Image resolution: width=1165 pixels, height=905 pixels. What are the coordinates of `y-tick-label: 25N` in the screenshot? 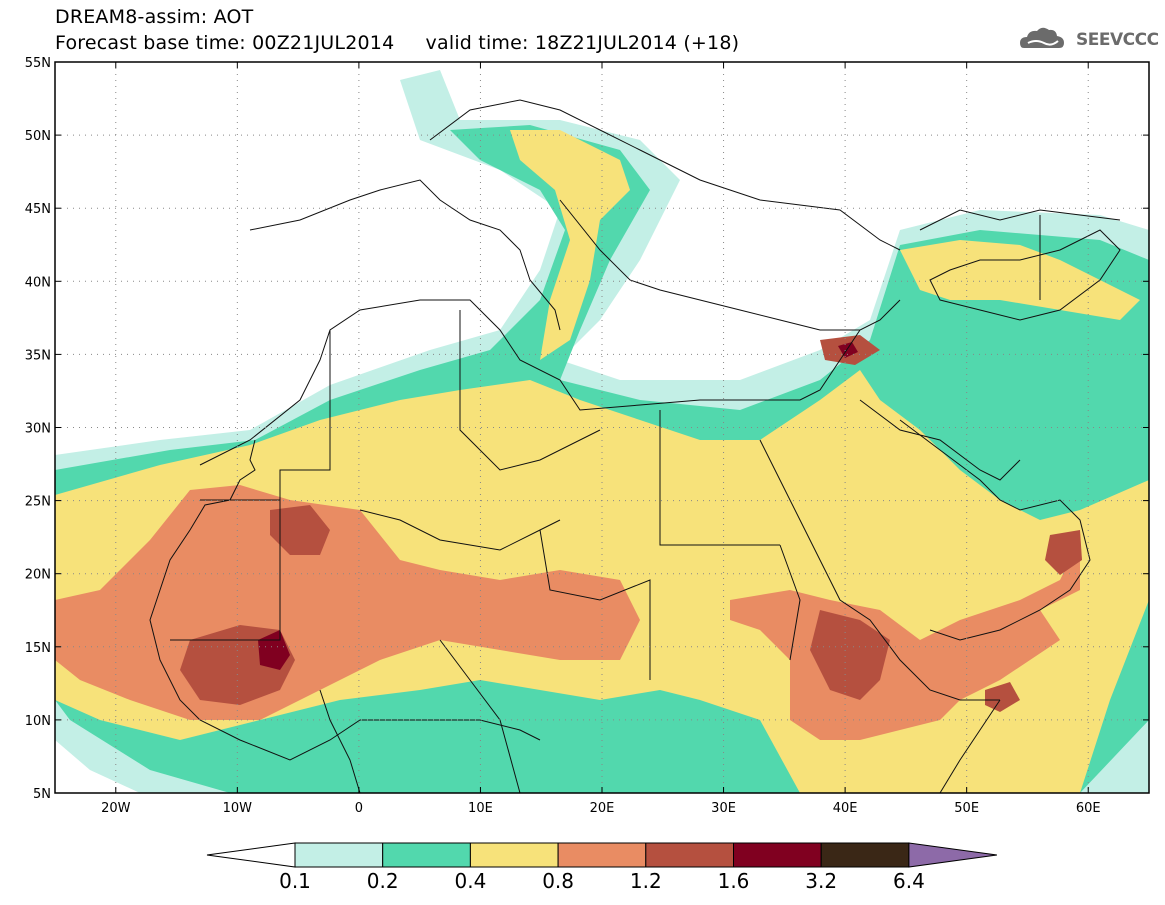 It's located at (38, 502).